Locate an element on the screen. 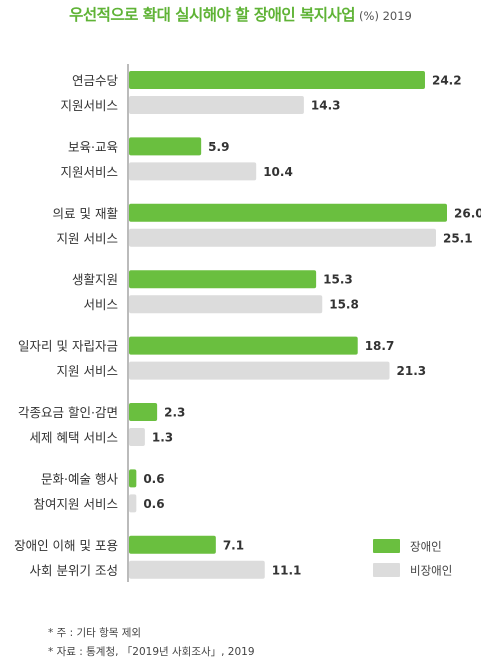  note-excluded: * 주 : 기타 항목 제외 is located at coordinates (95, 633).